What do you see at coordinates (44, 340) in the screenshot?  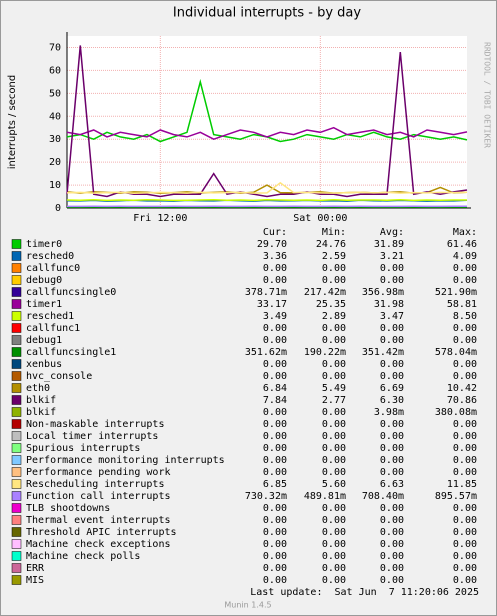 I see `legend-label: debug1` at bounding box center [44, 340].